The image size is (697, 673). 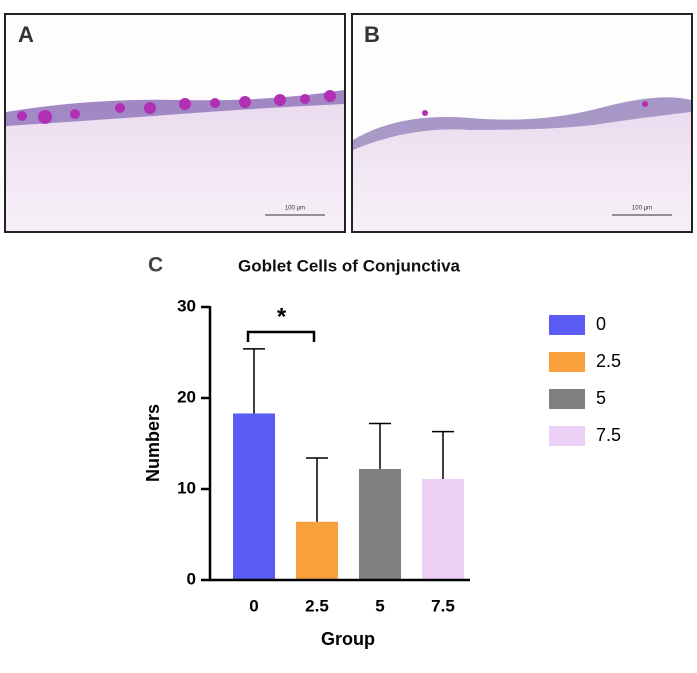 What do you see at coordinates (282, 316) in the screenshot?
I see `significance-label: *` at bounding box center [282, 316].